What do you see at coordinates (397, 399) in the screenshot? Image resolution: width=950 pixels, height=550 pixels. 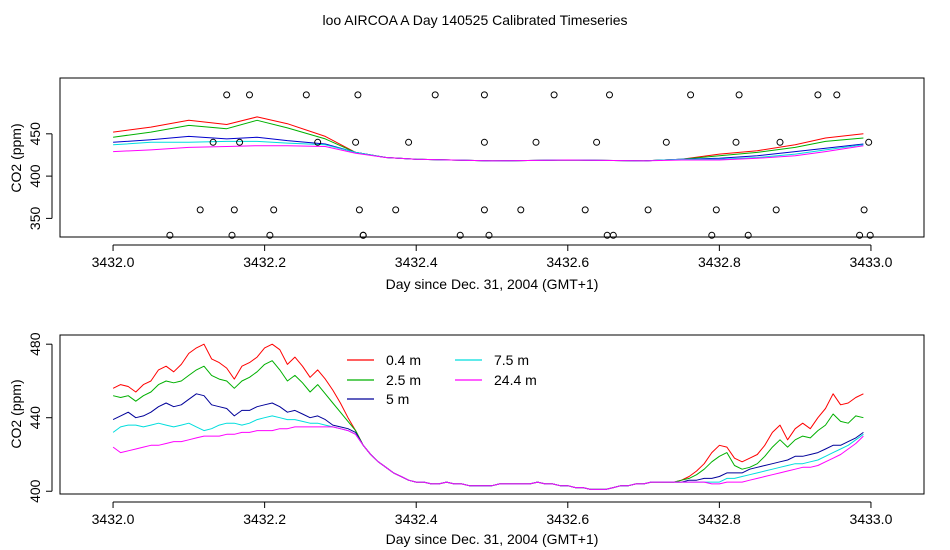 I see `legend-label-2: 5 m` at bounding box center [397, 399].